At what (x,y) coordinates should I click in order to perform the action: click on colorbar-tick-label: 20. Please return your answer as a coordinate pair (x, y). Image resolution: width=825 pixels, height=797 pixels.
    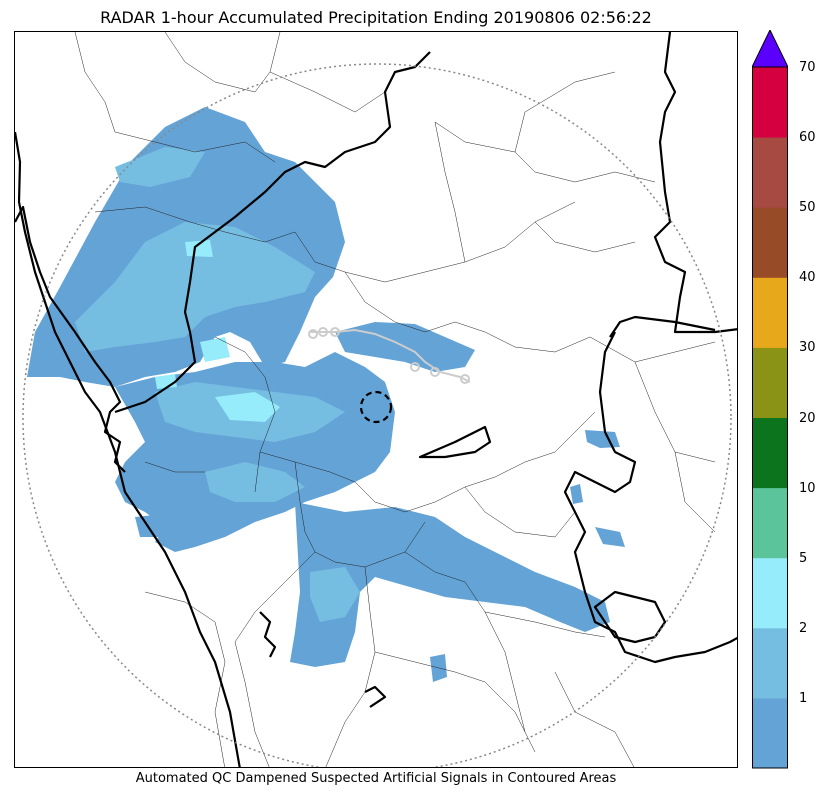
    Looking at the image, I should click on (807, 418).